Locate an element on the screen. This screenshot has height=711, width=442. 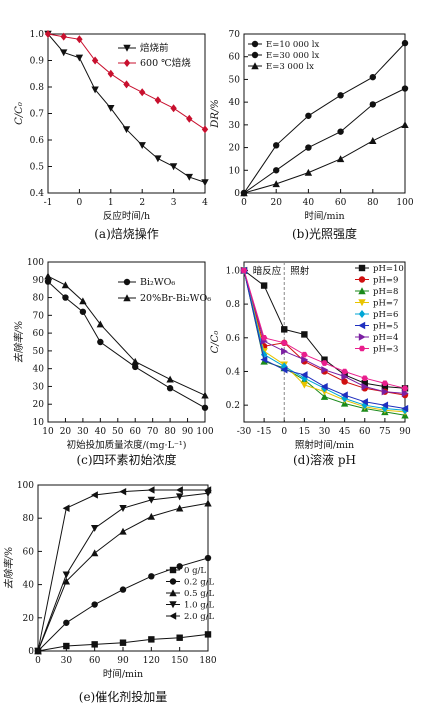
y-tick-label: 0.8 is located at coordinates (233, 305).